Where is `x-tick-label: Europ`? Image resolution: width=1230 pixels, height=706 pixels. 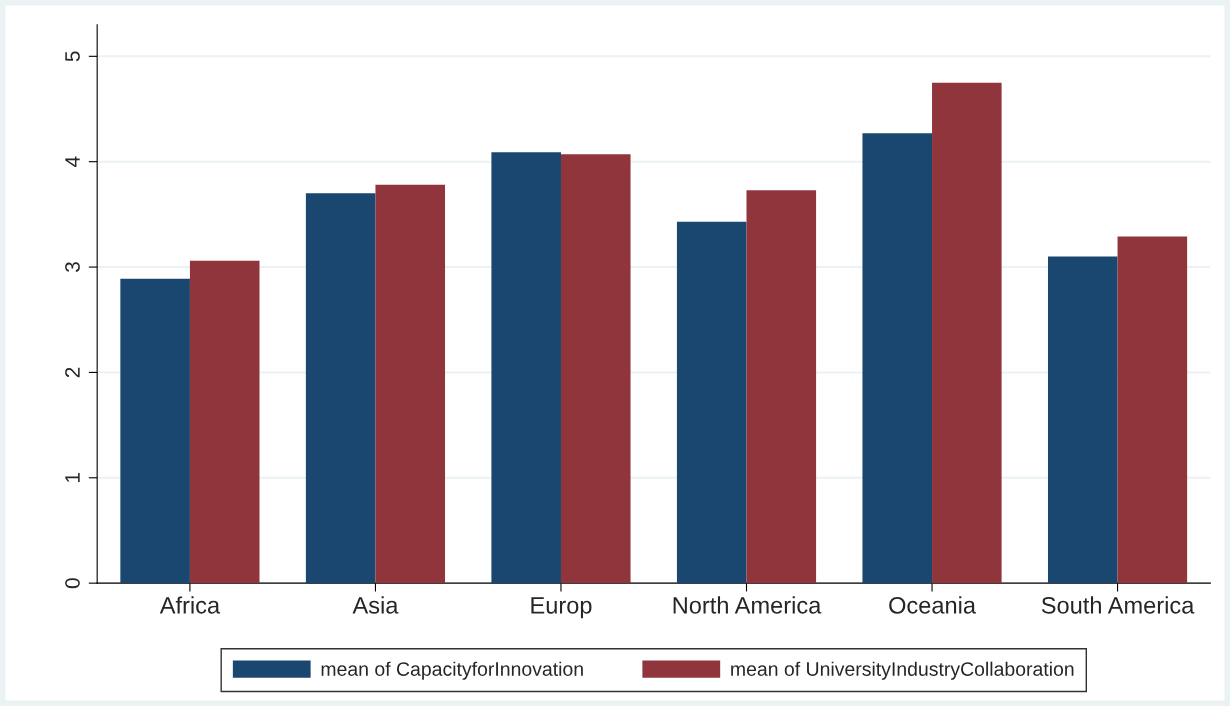 x-tick-label: Europ is located at coordinates (561, 608).